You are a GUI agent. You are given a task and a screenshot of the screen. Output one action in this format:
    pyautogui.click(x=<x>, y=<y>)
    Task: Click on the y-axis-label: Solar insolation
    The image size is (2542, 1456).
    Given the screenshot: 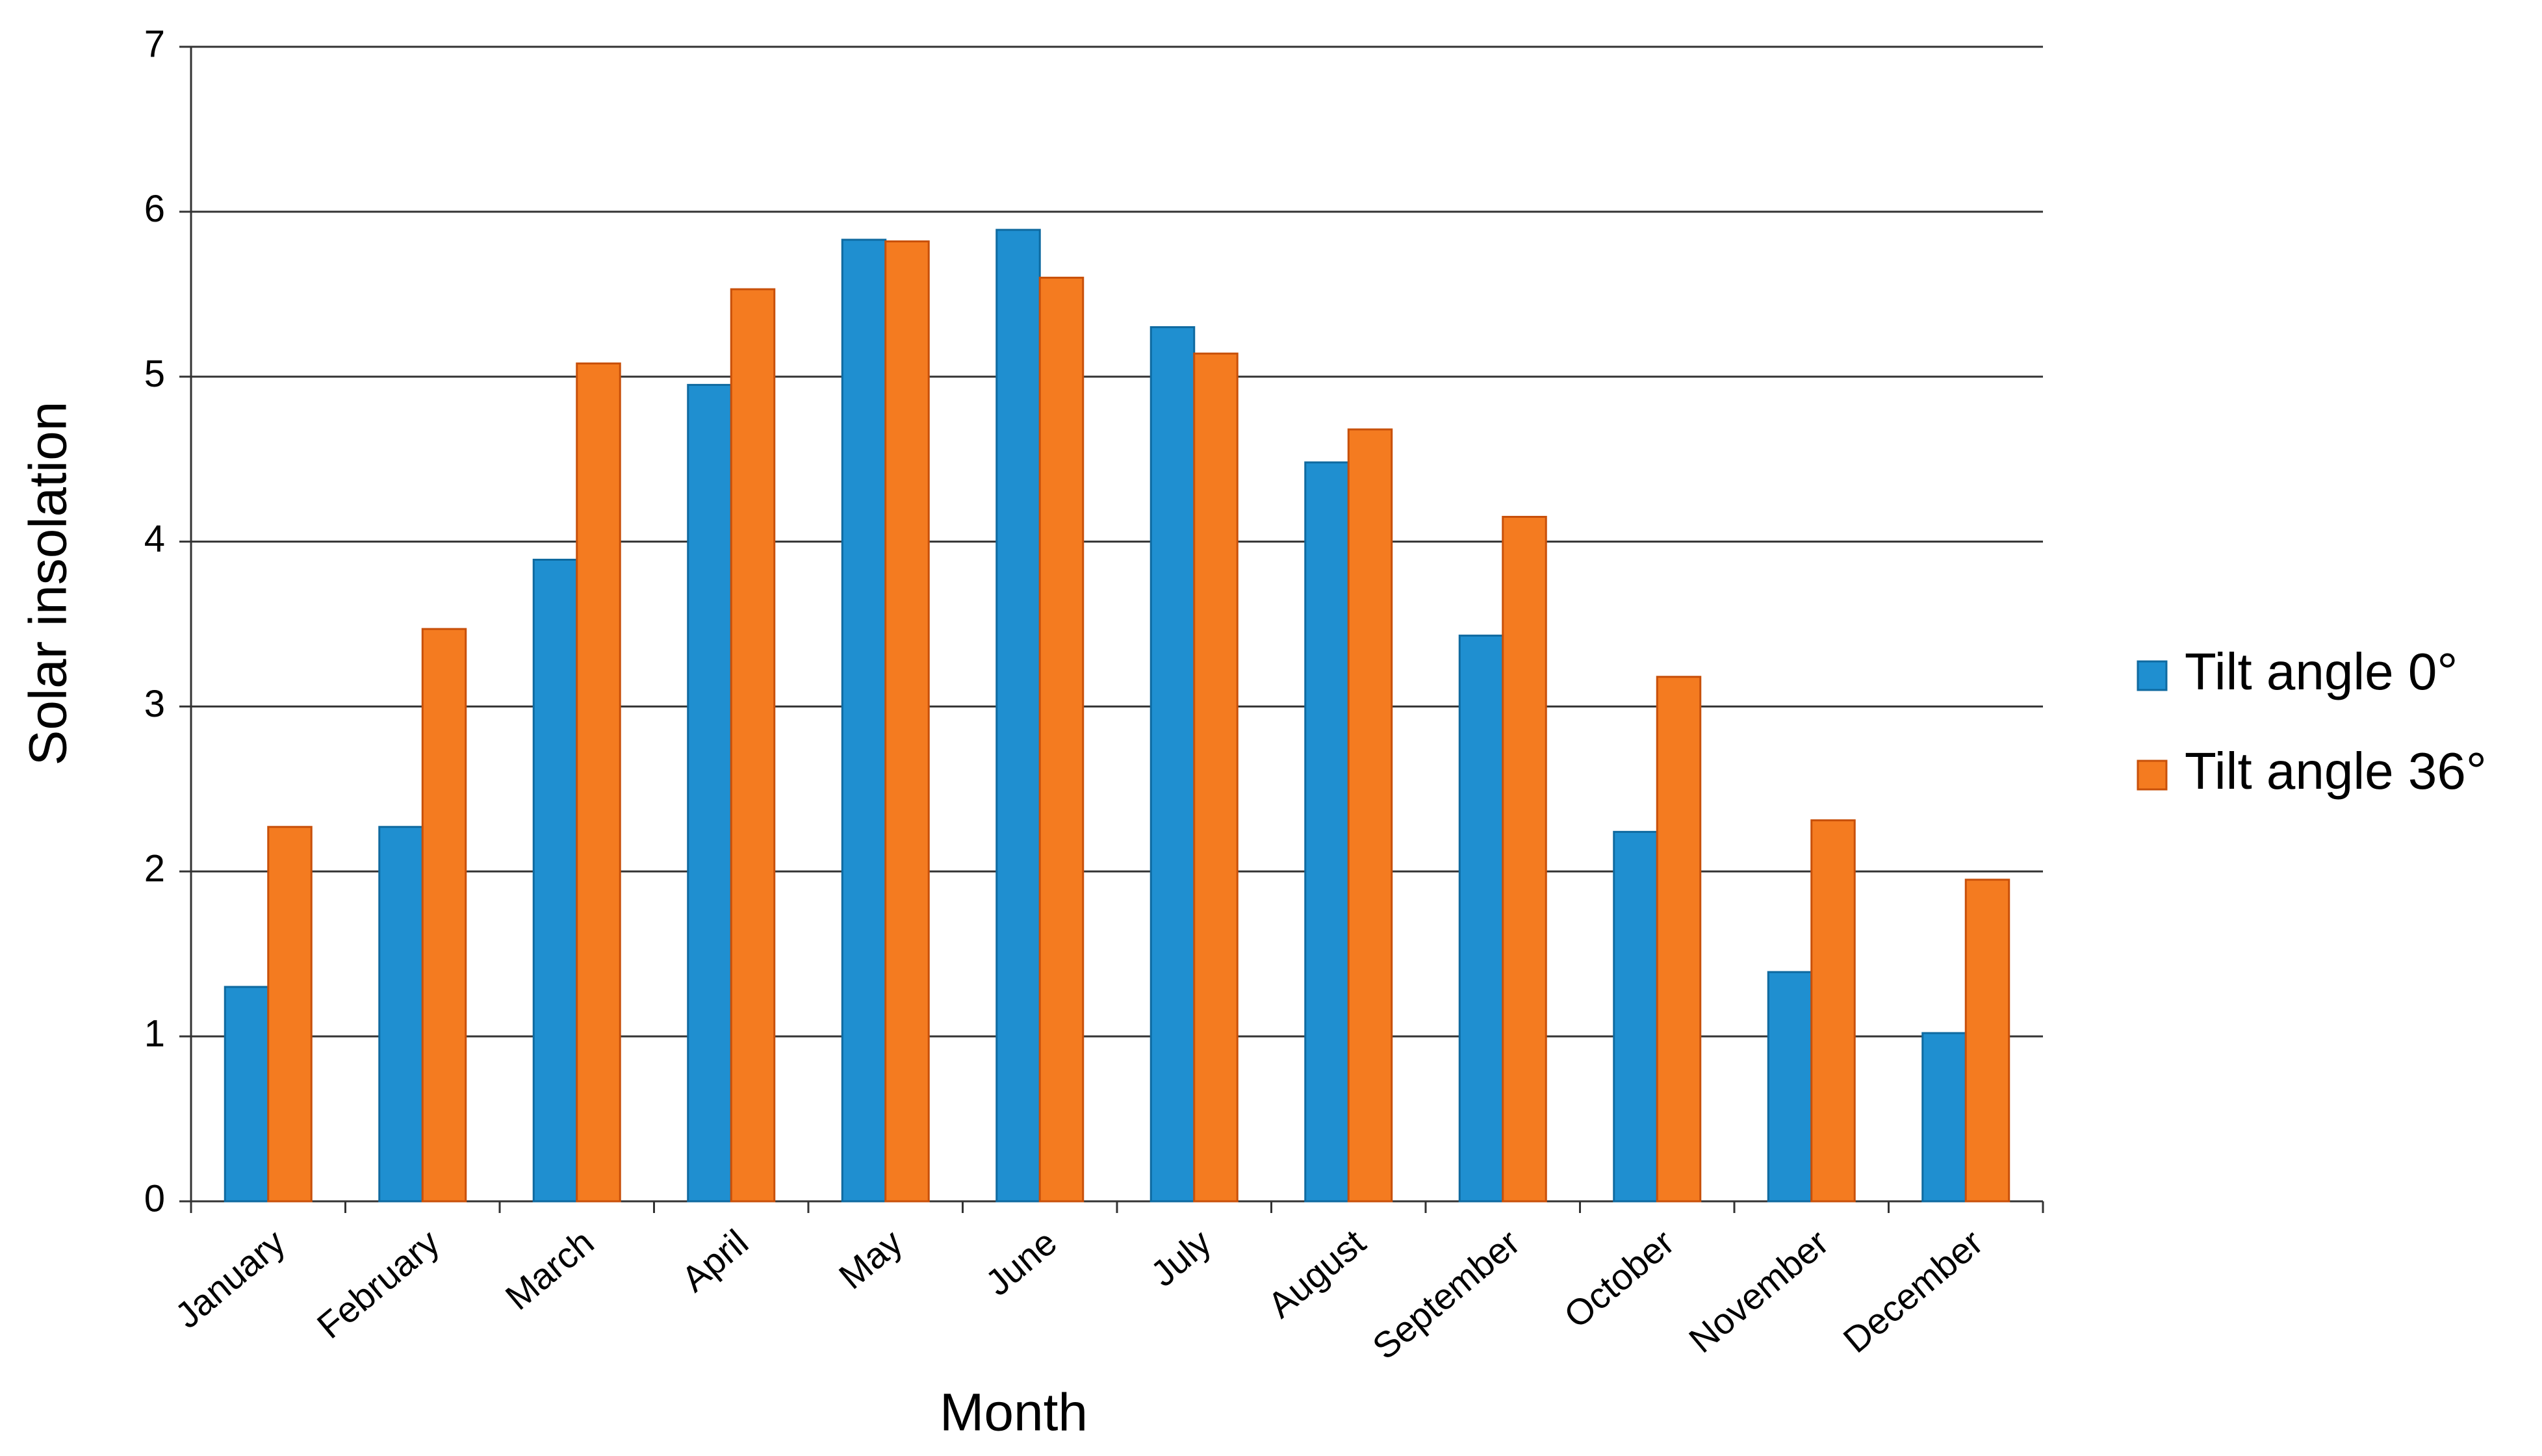 What is the action you would take?
    pyautogui.click(x=48, y=584)
    